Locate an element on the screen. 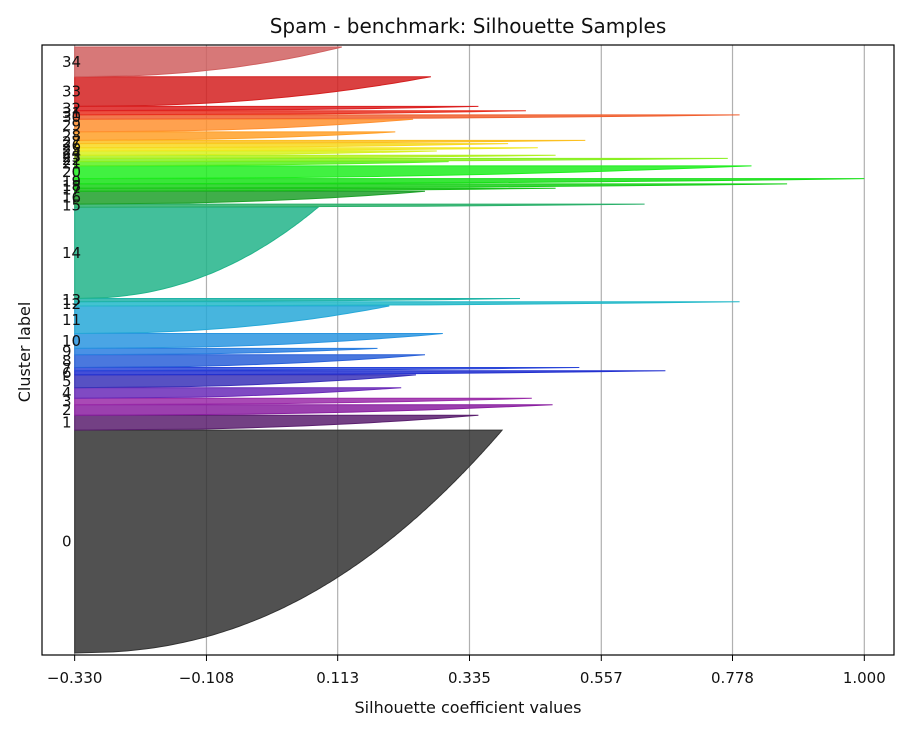 The width and height of the screenshot is (912, 738). cluster-24-silhouette is located at coordinates (255, 153).